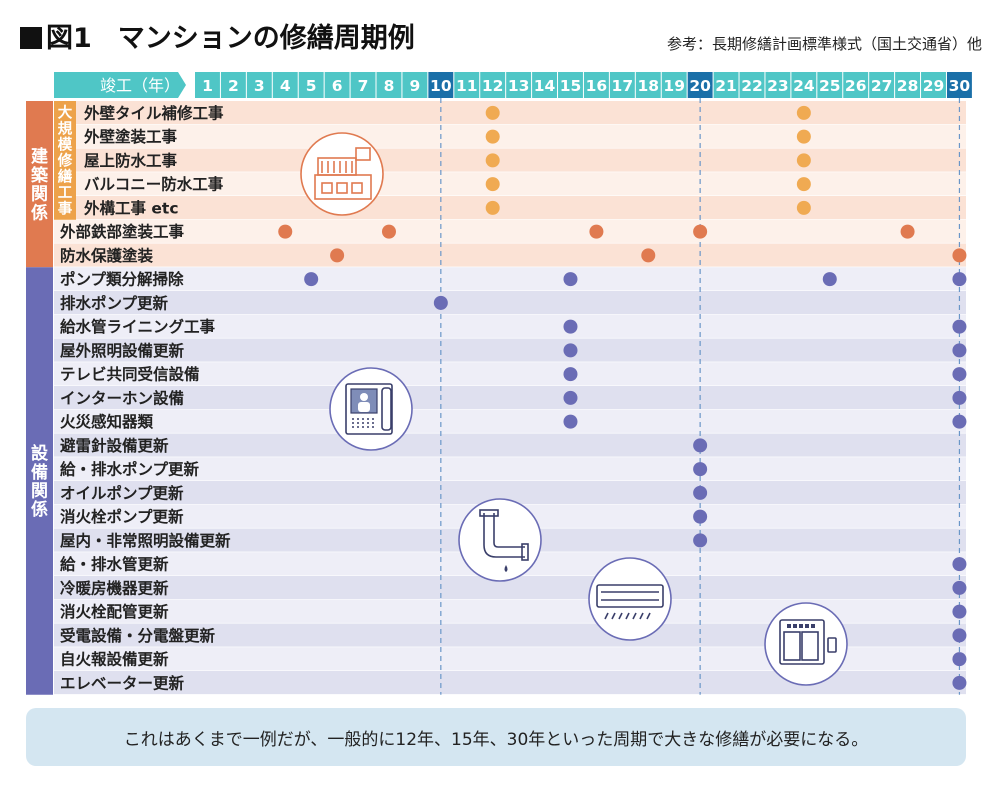 This screenshot has height=795, width=1000. Describe the element at coordinates (337, 166) in the screenshot. I see `building-roof` at that location.